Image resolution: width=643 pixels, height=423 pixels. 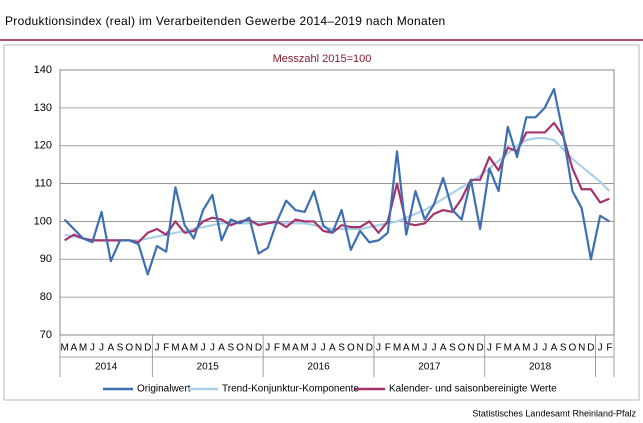 What do you see at coordinates (46, 297) in the screenshot?
I see `y-tick-label: 80` at bounding box center [46, 297].